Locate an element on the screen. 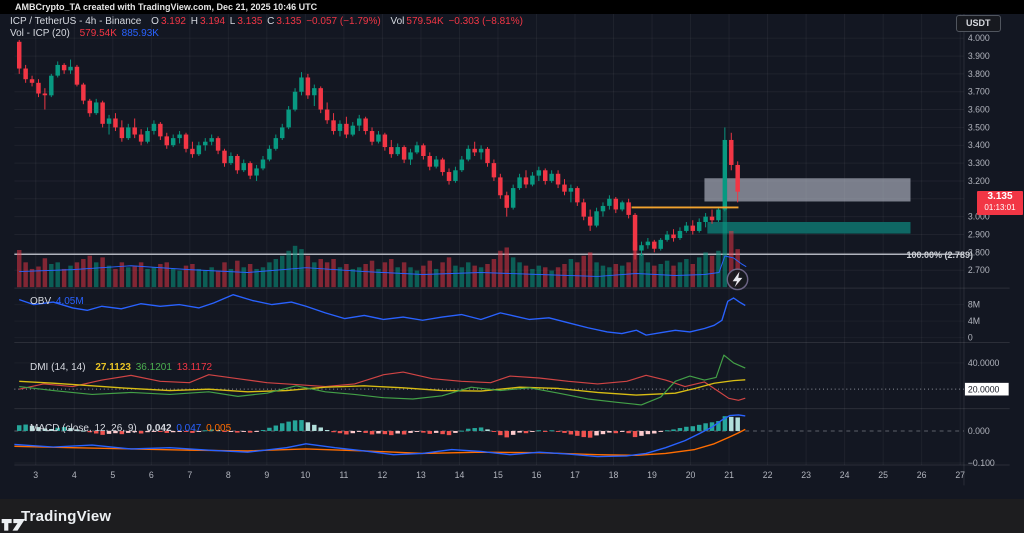 The height and width of the screenshot is (533, 1024). time-tick-label: 23 is located at coordinates (806, 475).